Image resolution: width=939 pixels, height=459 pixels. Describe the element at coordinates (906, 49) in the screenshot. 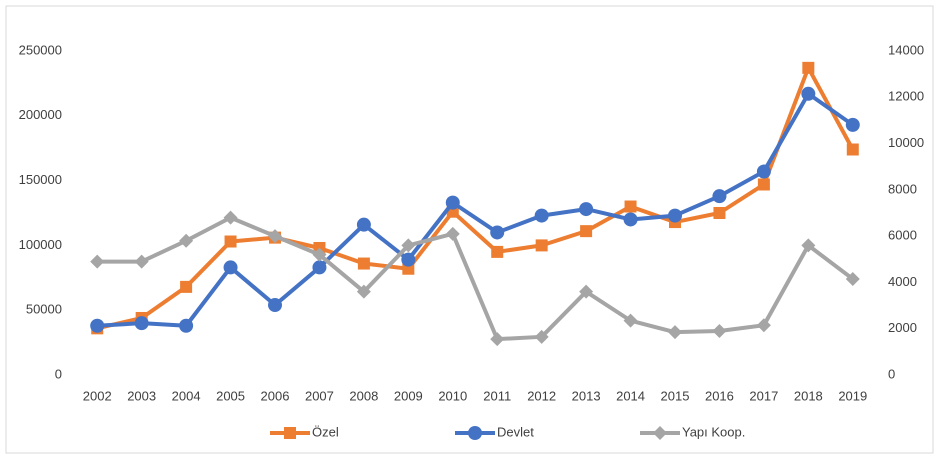

I see `y2-tick-label: 14000` at that location.